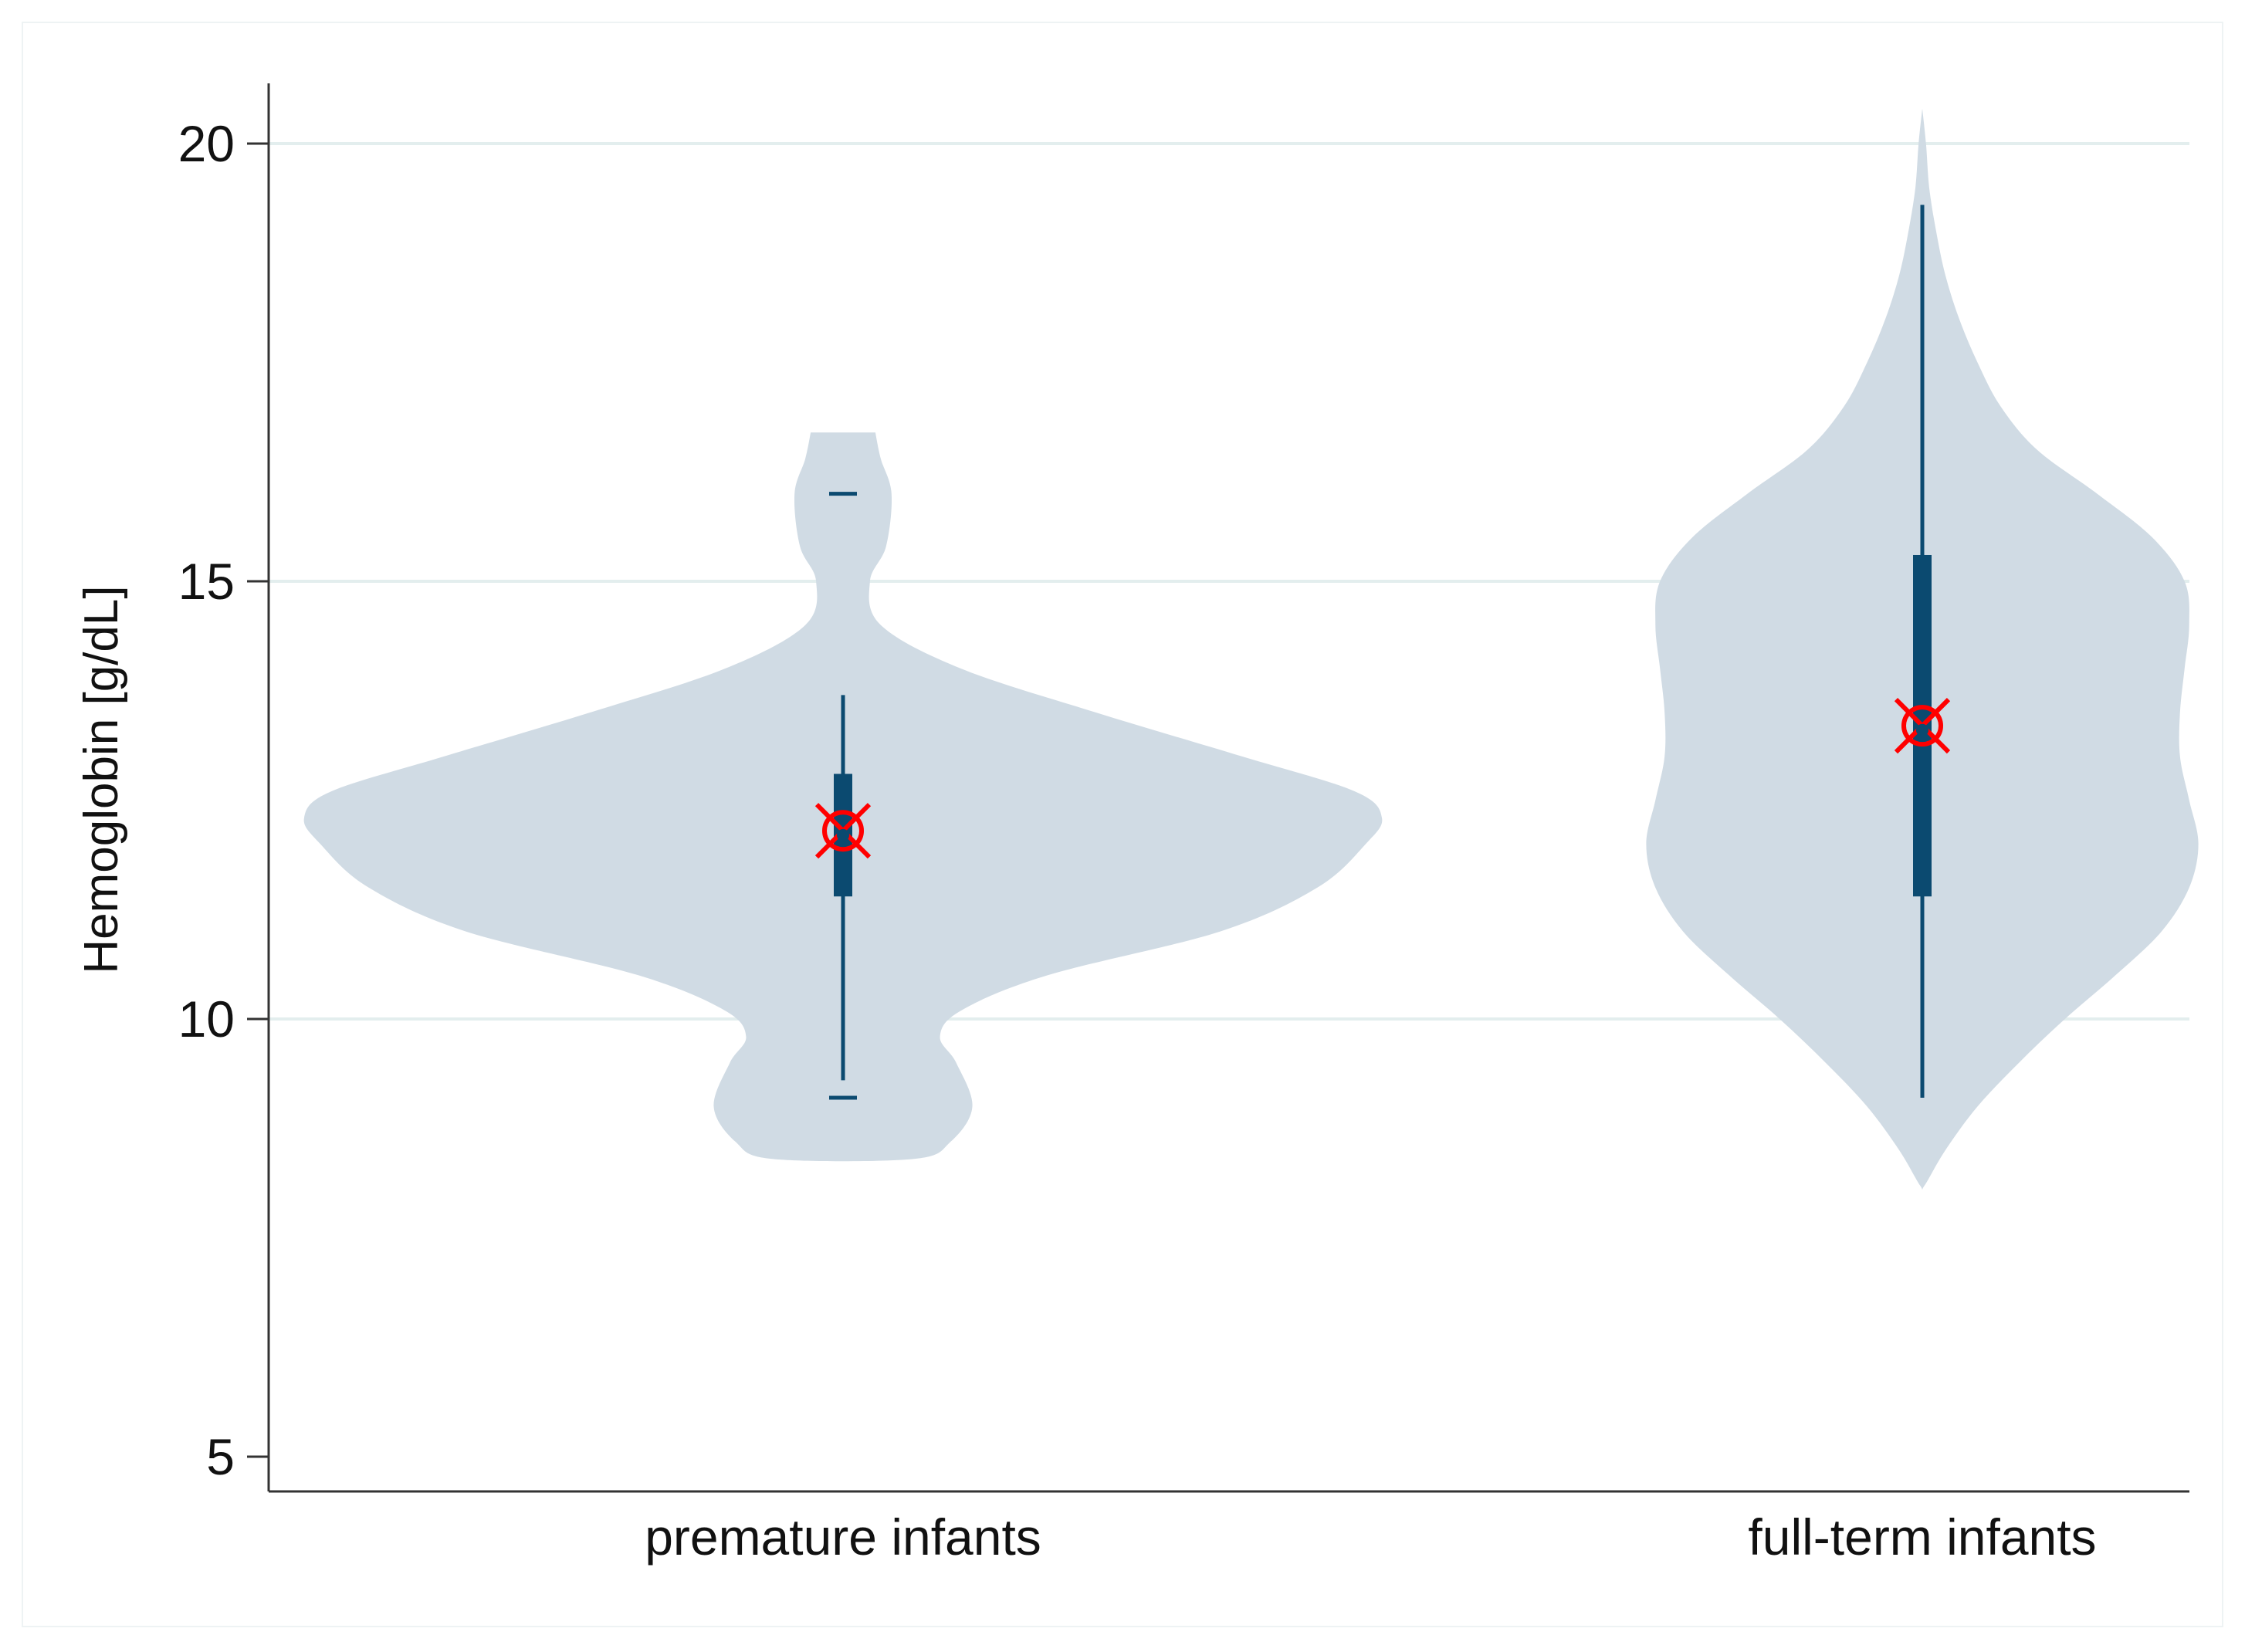 Image resolution: width=2245 pixels, height=1652 pixels. I want to click on y-tick-label-15: 15, so click(206, 581).